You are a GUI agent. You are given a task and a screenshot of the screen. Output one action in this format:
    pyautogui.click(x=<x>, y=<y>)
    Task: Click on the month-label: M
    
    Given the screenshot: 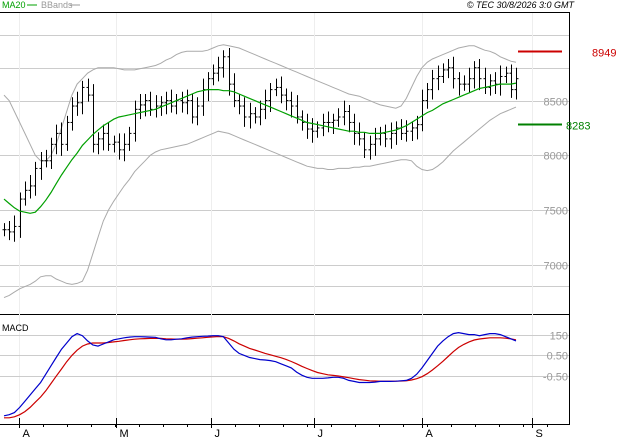 What is the action you would take?
    pyautogui.click(x=124, y=434)
    